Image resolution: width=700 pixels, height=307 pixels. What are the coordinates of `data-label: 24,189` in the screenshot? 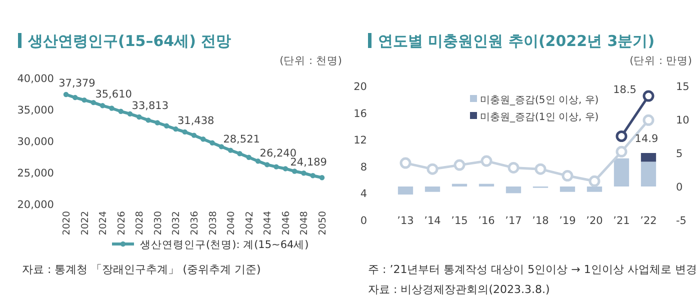 It's located at (308, 162).